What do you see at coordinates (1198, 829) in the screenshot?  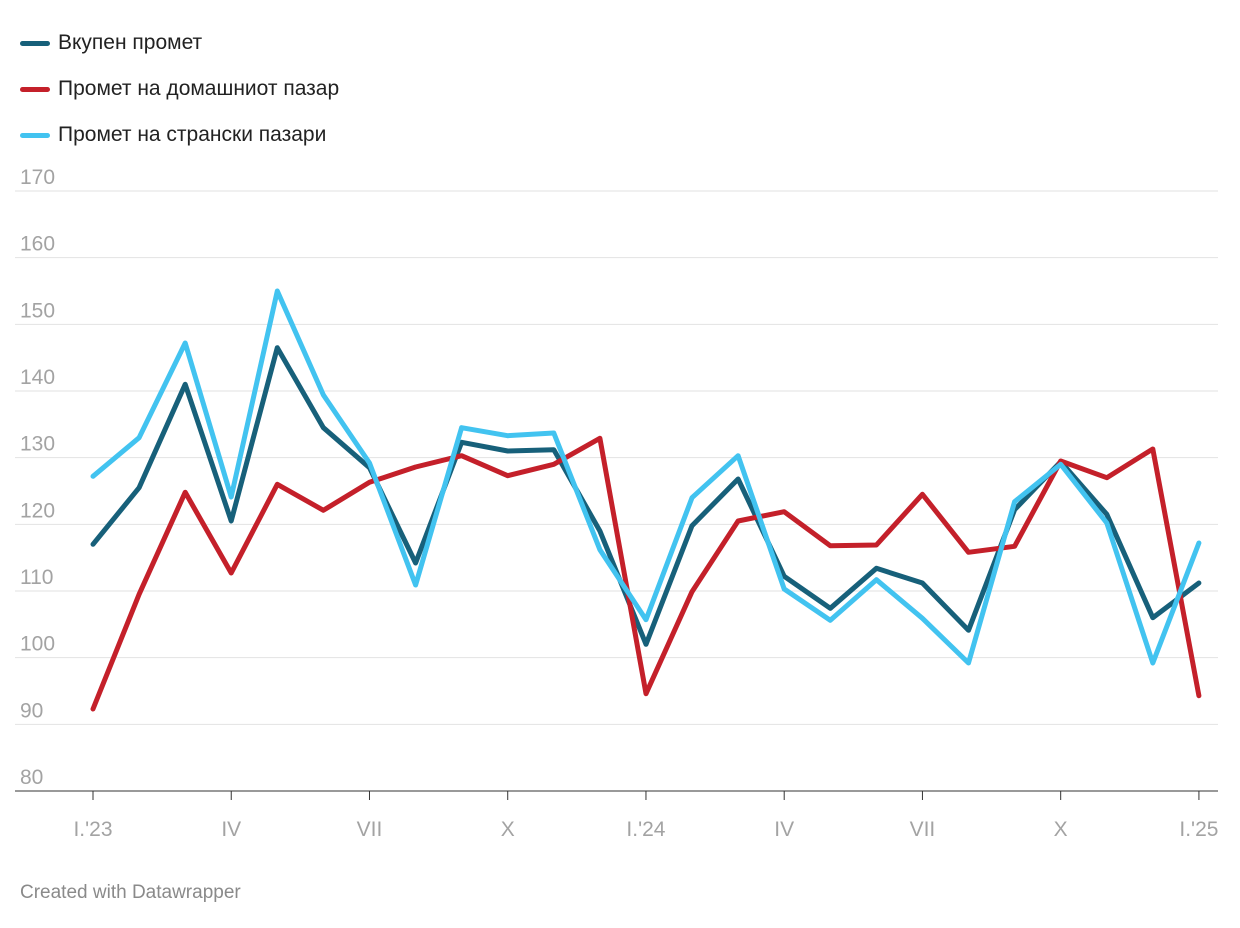 I see `x-tick-label-8: I.'25` at bounding box center [1198, 829].